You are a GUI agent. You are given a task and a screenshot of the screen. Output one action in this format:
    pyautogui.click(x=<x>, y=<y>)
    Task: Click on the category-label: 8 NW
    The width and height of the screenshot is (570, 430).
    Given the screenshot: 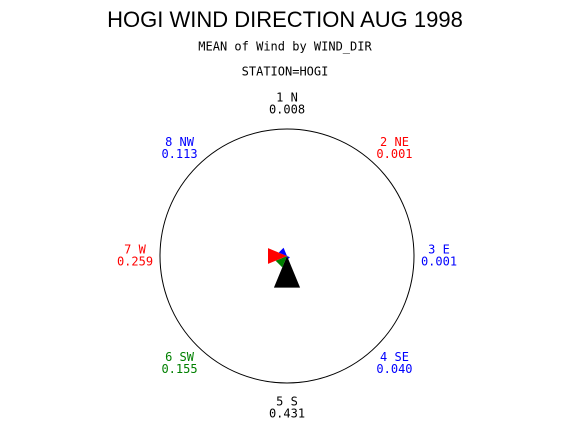 What is the action you would take?
    pyautogui.click(x=180, y=142)
    